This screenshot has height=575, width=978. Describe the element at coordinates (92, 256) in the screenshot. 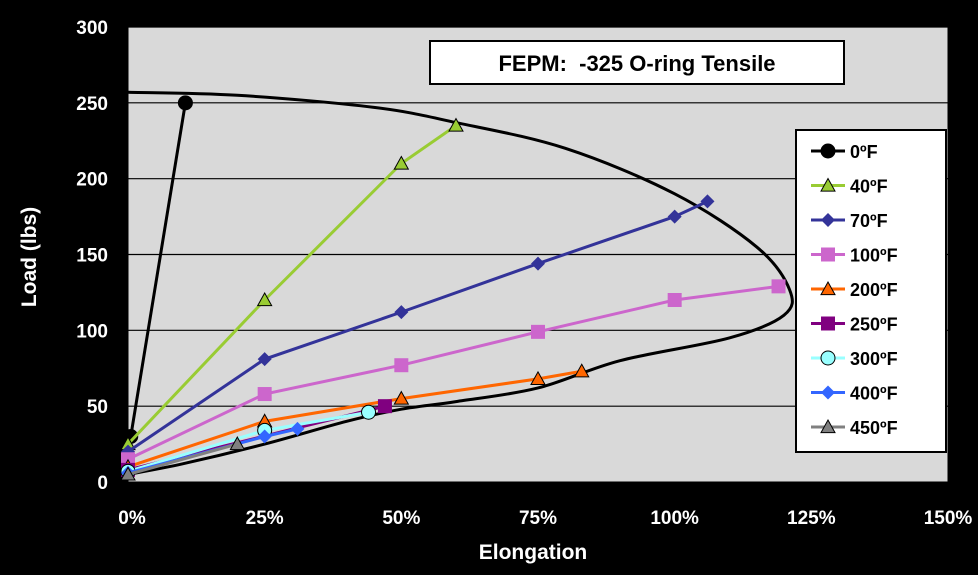

I see `y-tick-label: 150` at that location.